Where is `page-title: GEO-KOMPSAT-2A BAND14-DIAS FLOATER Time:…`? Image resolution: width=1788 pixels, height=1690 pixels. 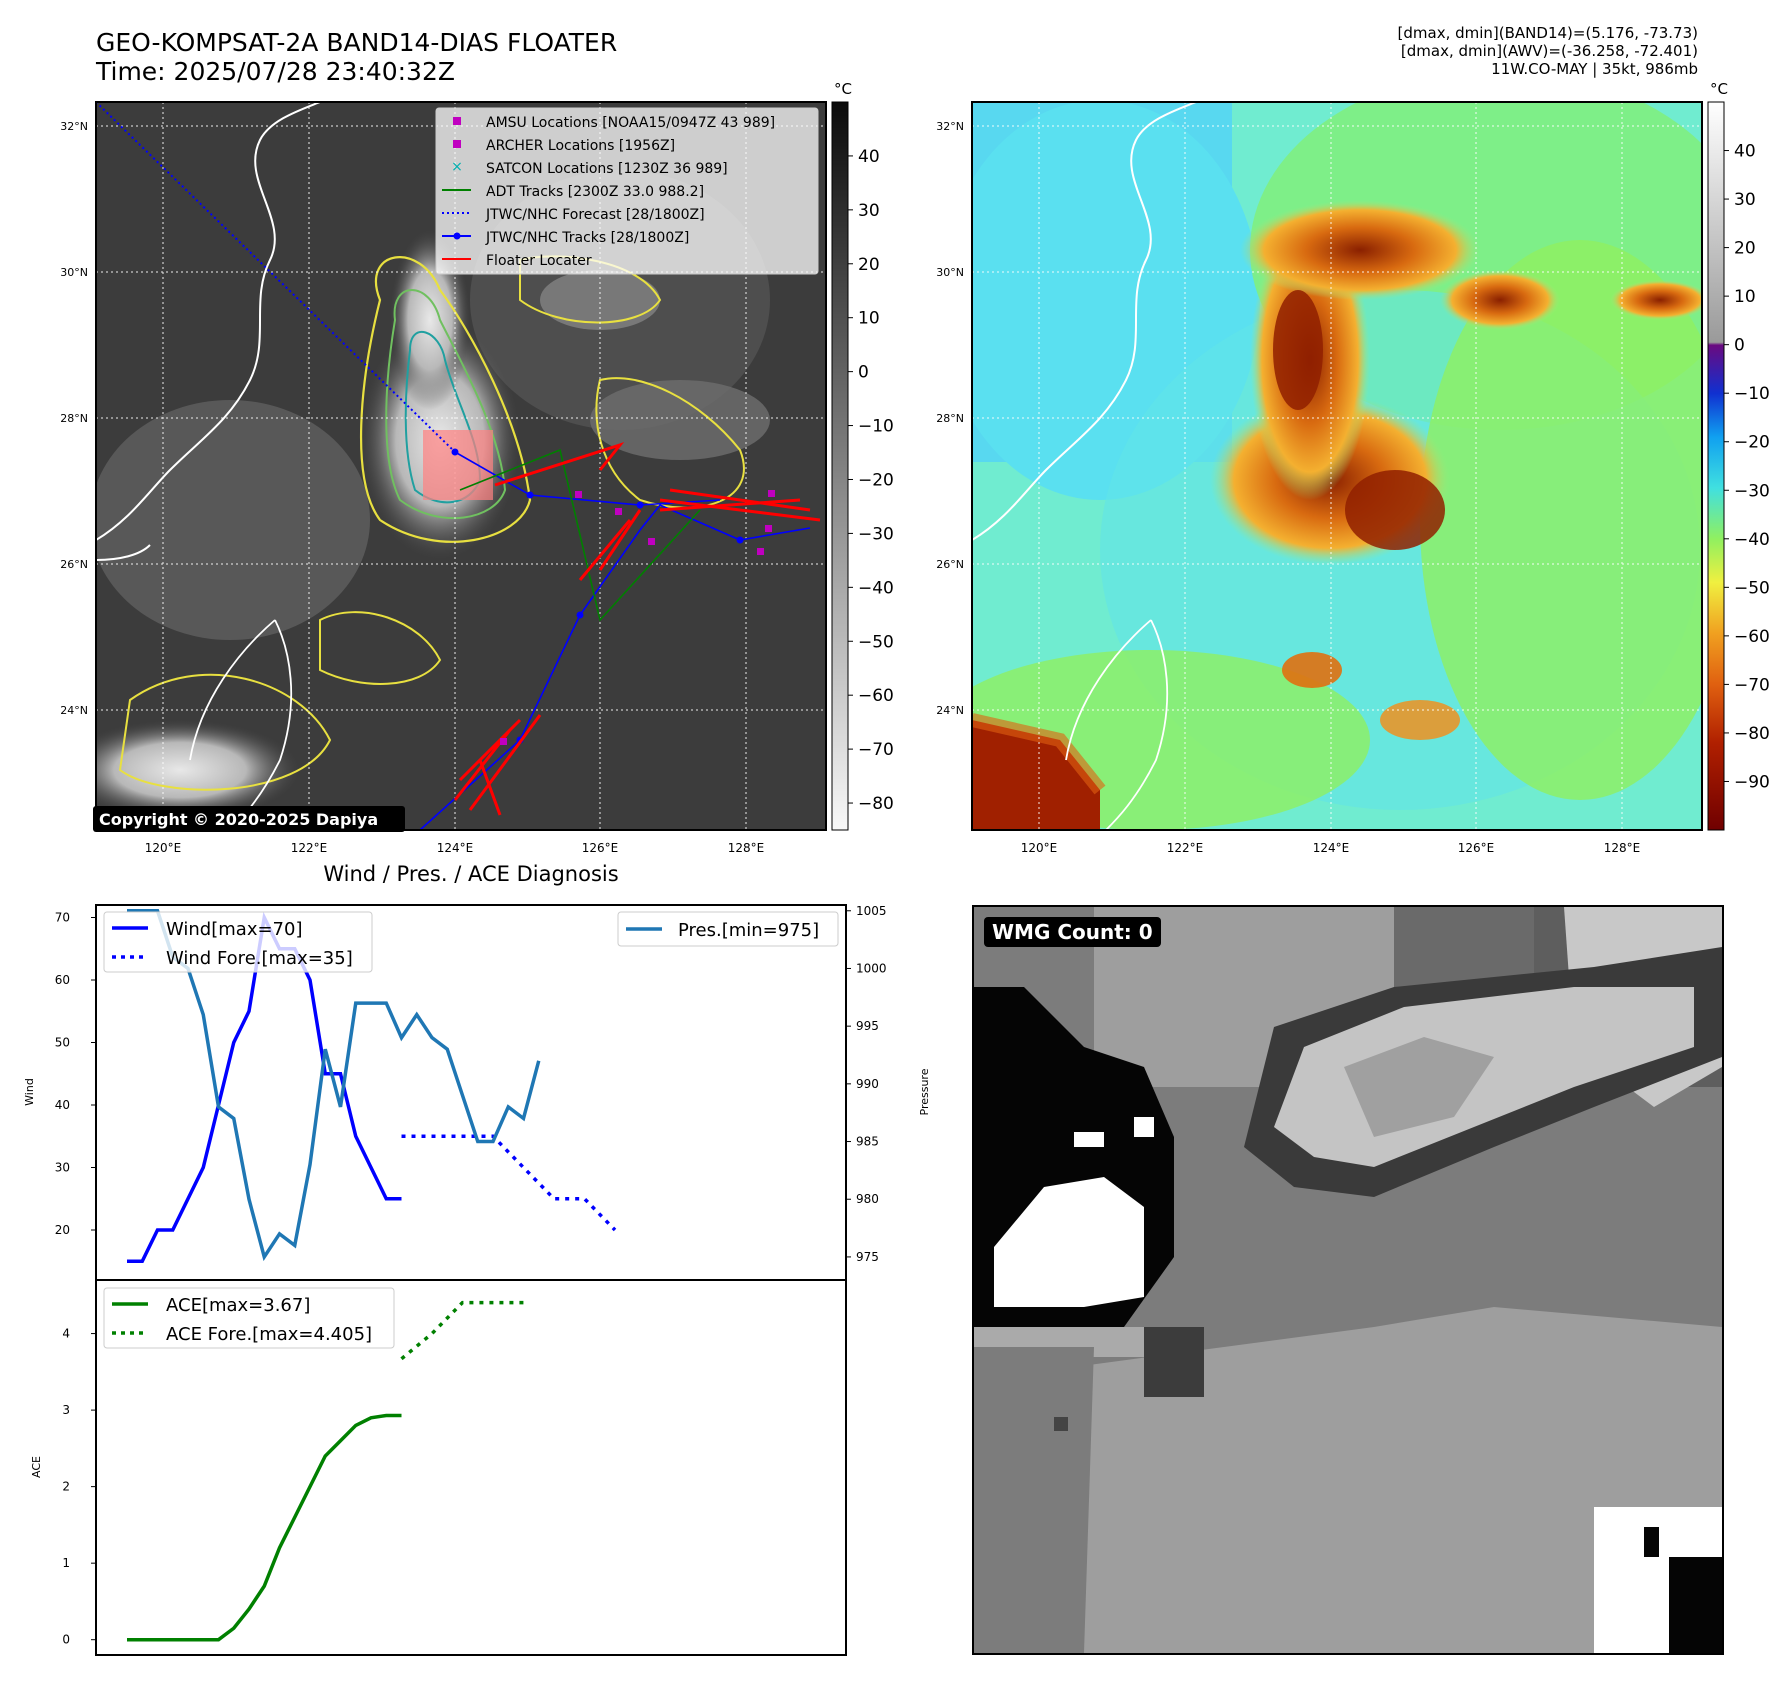
page-title: GEO-KOMPSAT-2A BAND14-DIAS FLOATER Time:… is located at coordinates (356, 57).